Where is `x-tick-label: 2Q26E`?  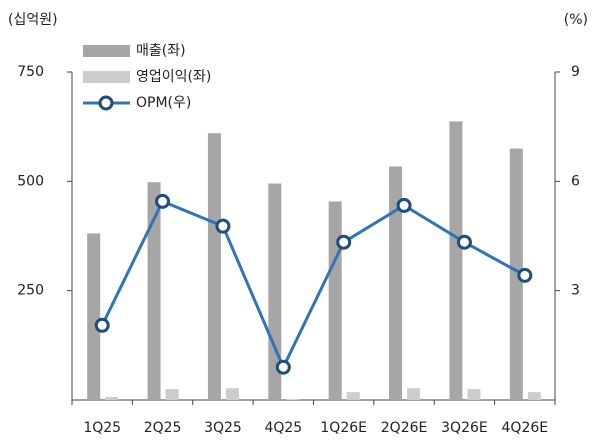 x-tick-label: 2Q26E is located at coordinates (404, 428).